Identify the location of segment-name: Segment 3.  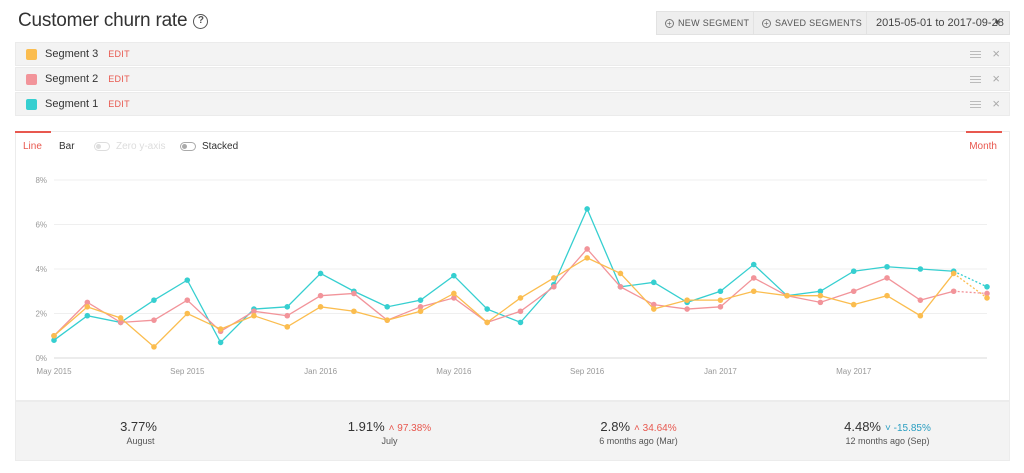
(72, 54).